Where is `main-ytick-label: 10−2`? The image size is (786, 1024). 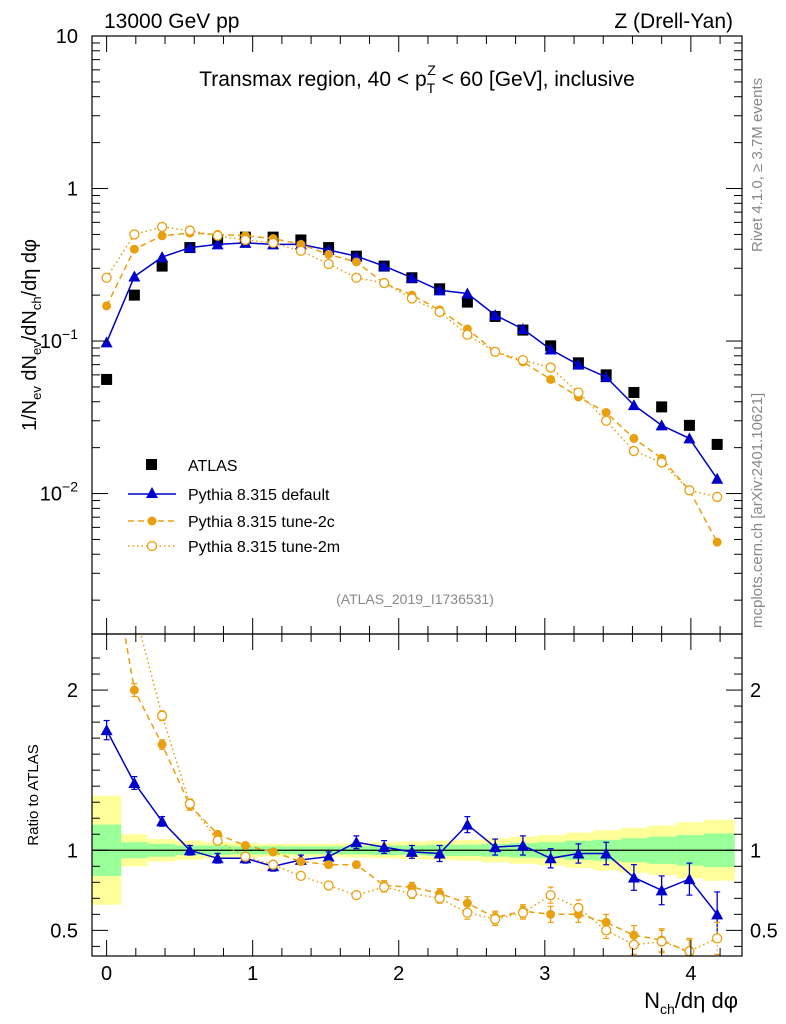
main-ytick-label: 10−2 is located at coordinates (59, 492).